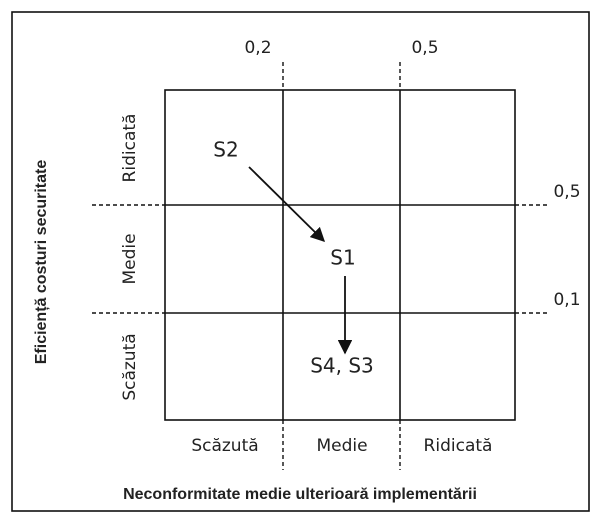 The width and height of the screenshot is (602, 523). I want to click on node-label: S1, so click(342, 258).